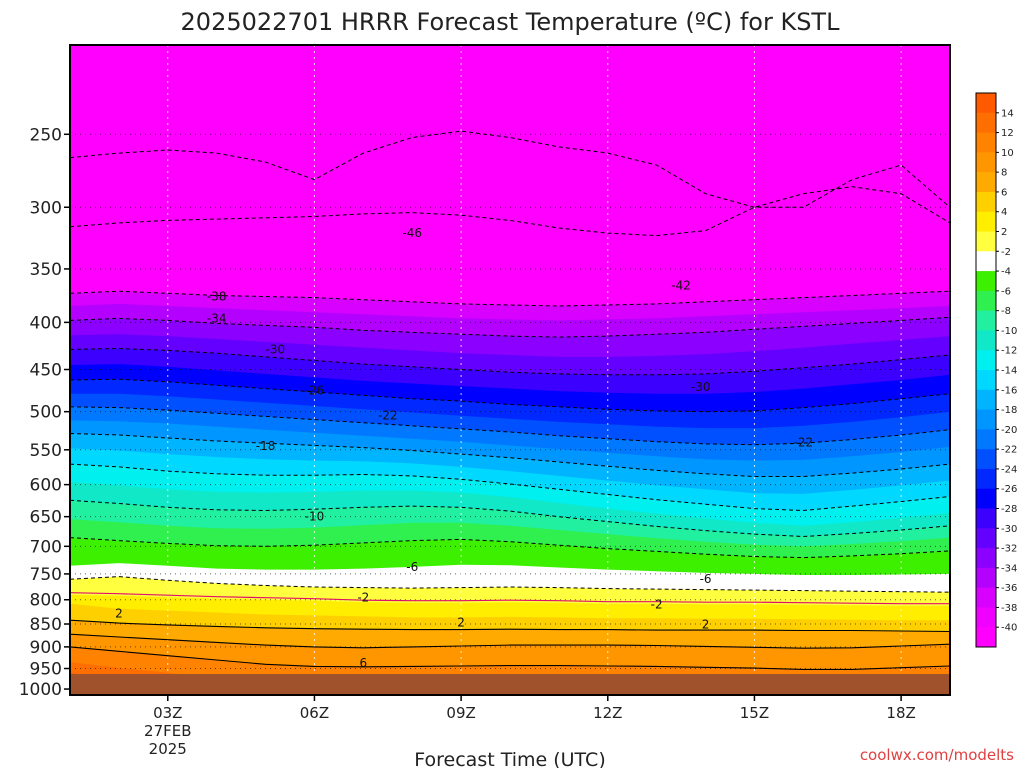 This screenshot has width=1024, height=768. Describe the element at coordinates (900, 713) in the screenshot. I see `time-tick-label: 18Z` at that location.